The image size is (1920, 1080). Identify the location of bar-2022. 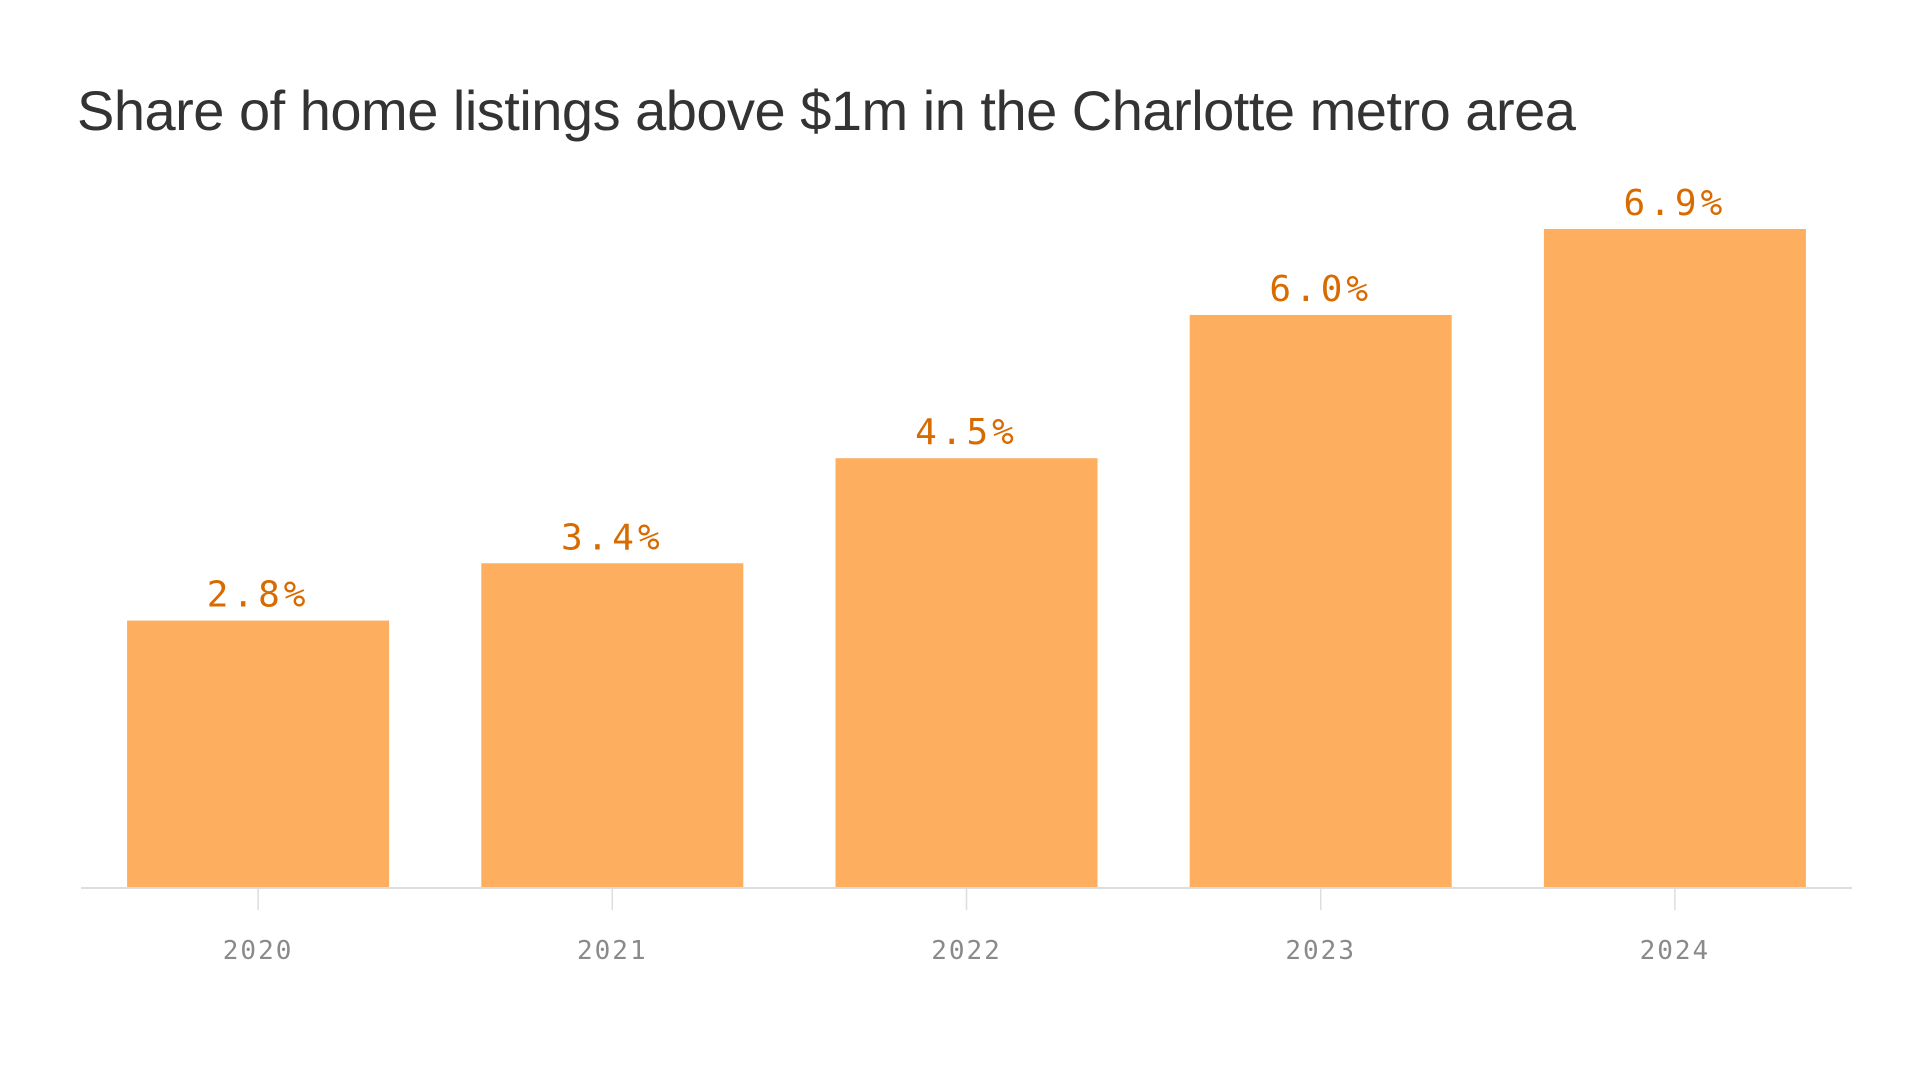
(966, 673).